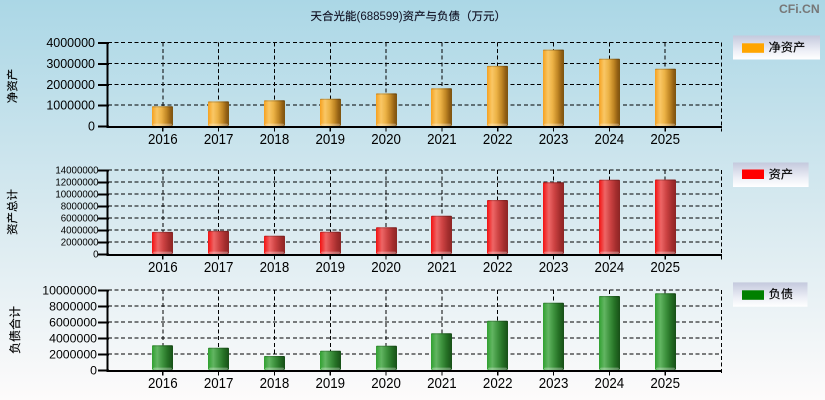 The height and width of the screenshot is (400, 825). I want to click on svg-text: CFi.CN, so click(799, 9).